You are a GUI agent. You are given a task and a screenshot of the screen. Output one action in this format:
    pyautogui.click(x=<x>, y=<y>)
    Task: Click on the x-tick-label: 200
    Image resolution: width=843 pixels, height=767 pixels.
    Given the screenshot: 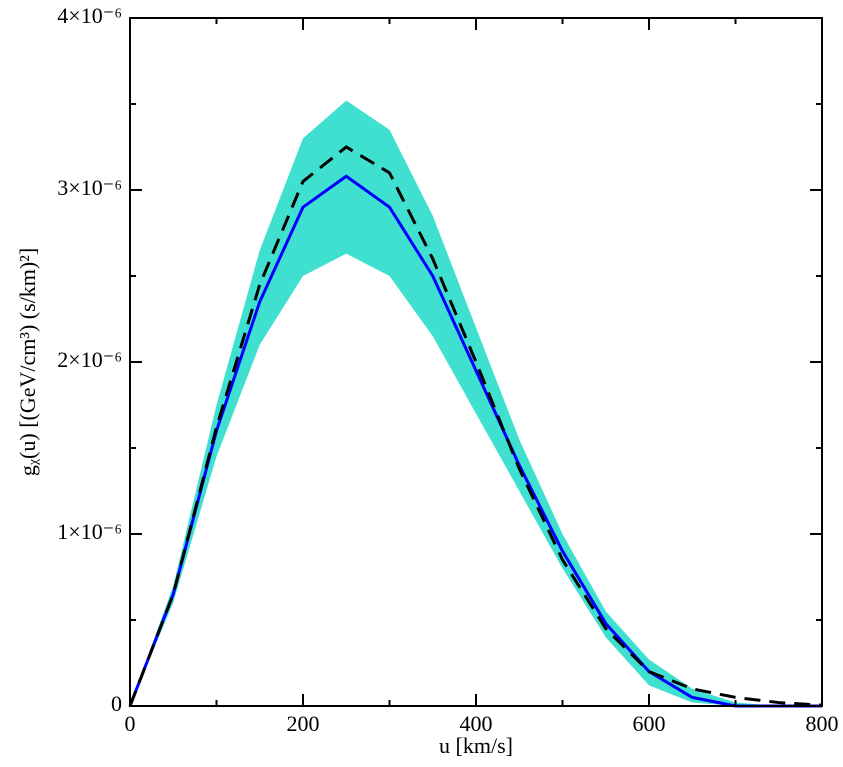 What is the action you would take?
    pyautogui.click(x=303, y=723)
    